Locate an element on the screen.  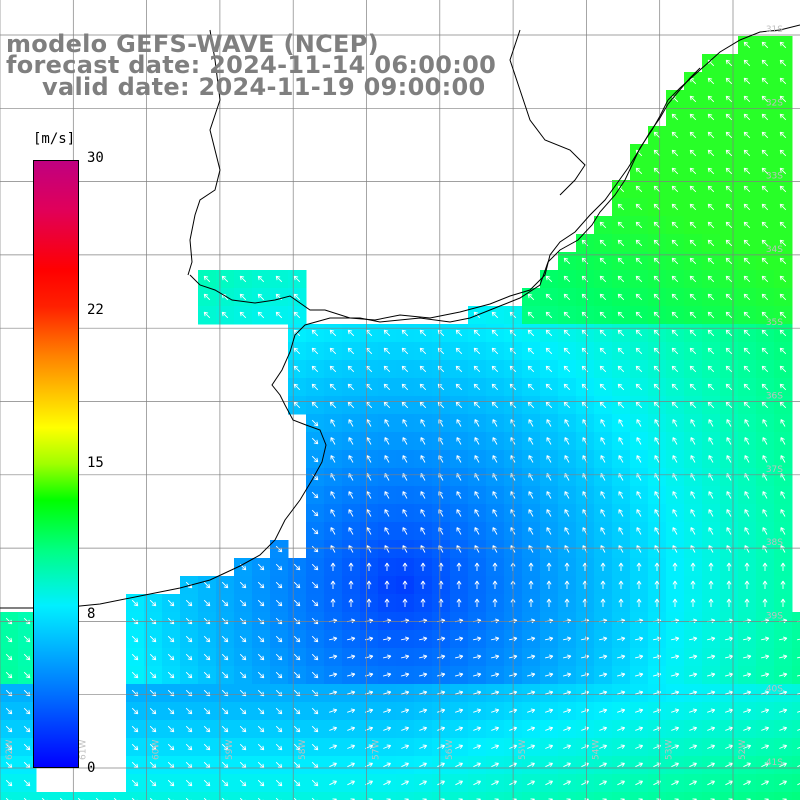
longitude-label: 61W is located at coordinates (83, 750).